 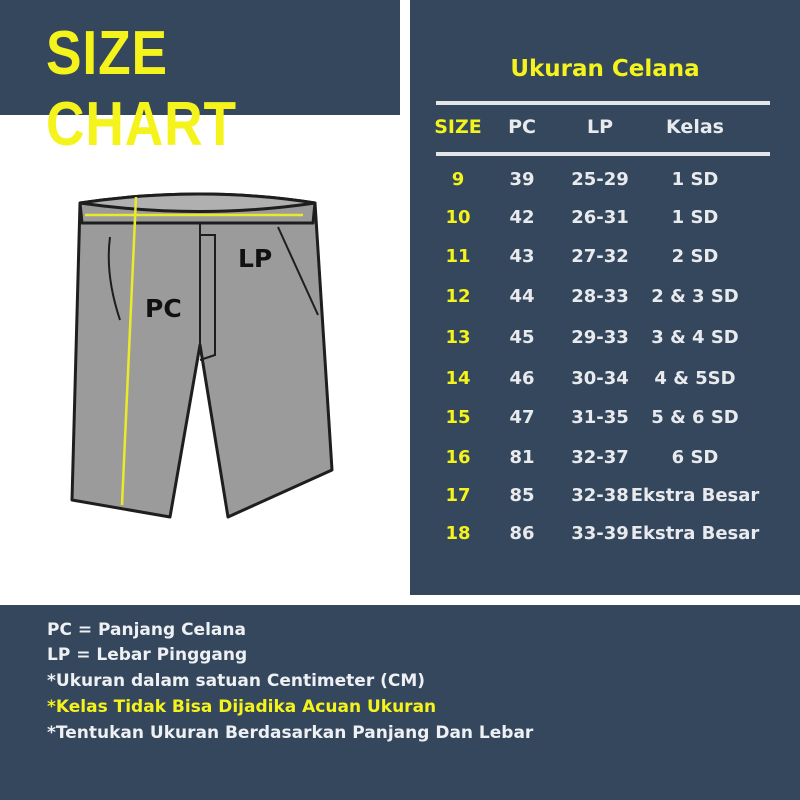 What do you see at coordinates (600, 296) in the screenshot?
I see `cell-lp: 28-33` at bounding box center [600, 296].